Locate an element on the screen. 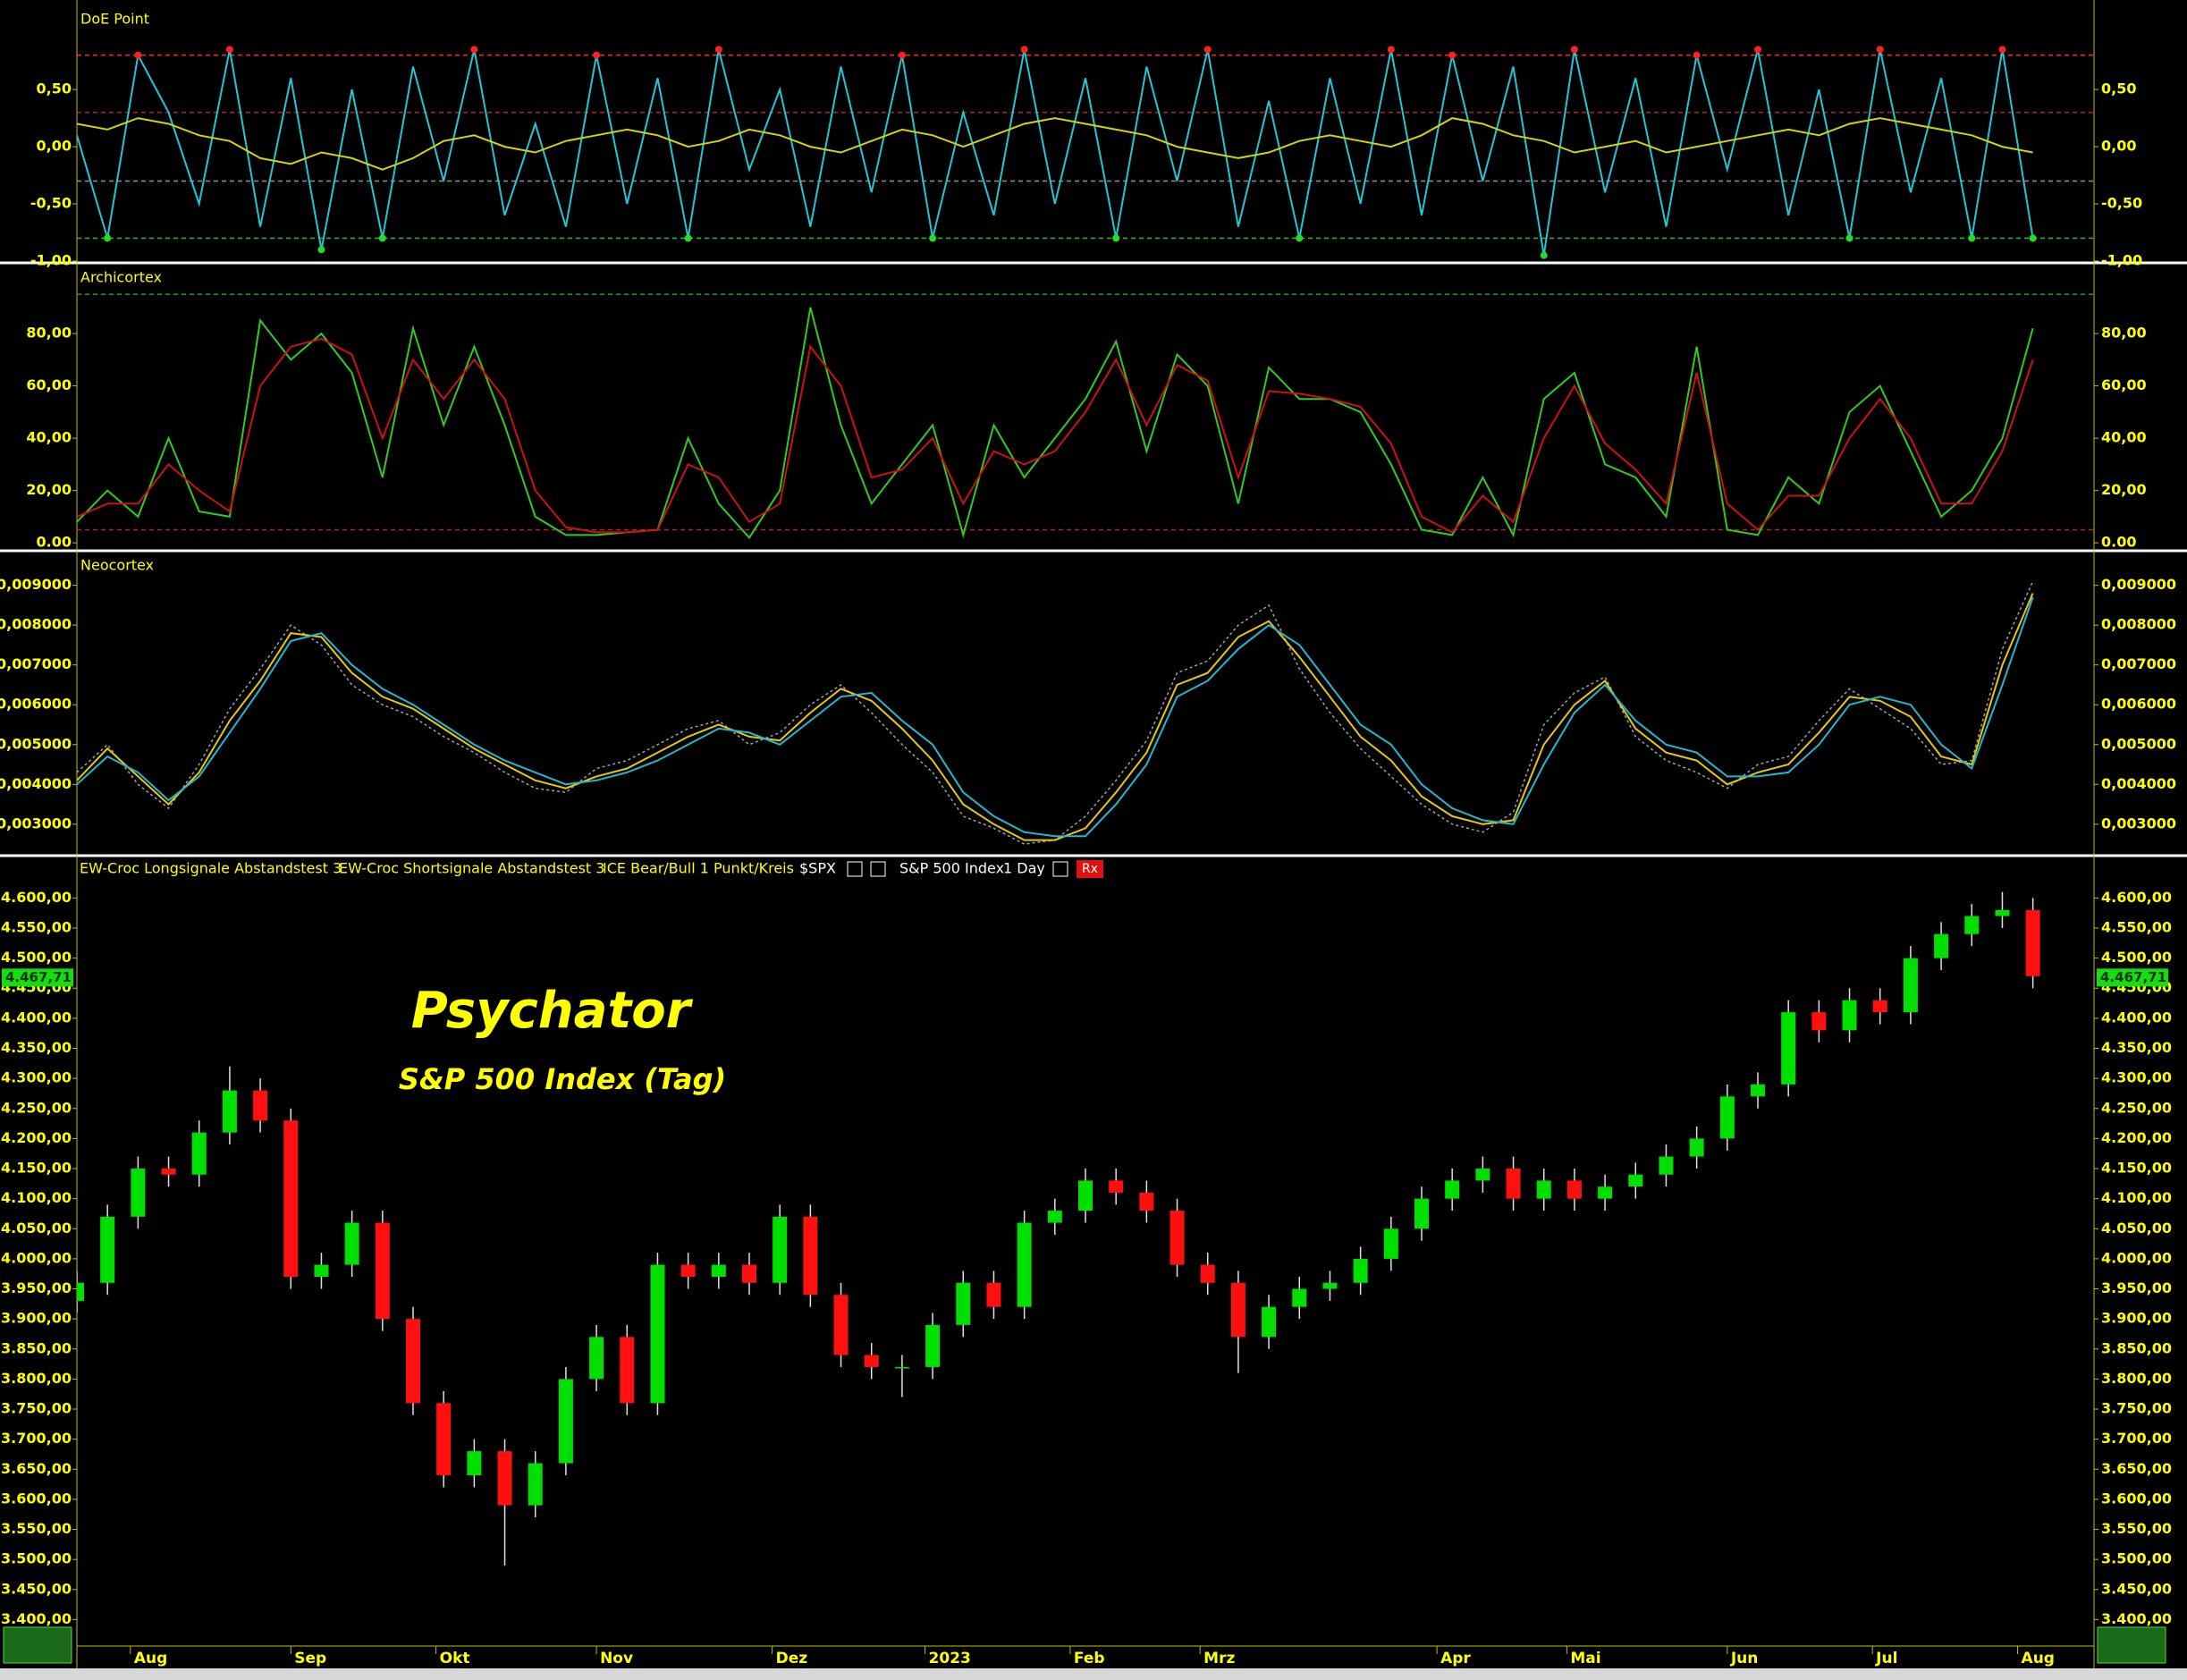 This screenshot has height=1680, width=2187. subtitle: S&P 500 Index (Tag) is located at coordinates (562, 1079).